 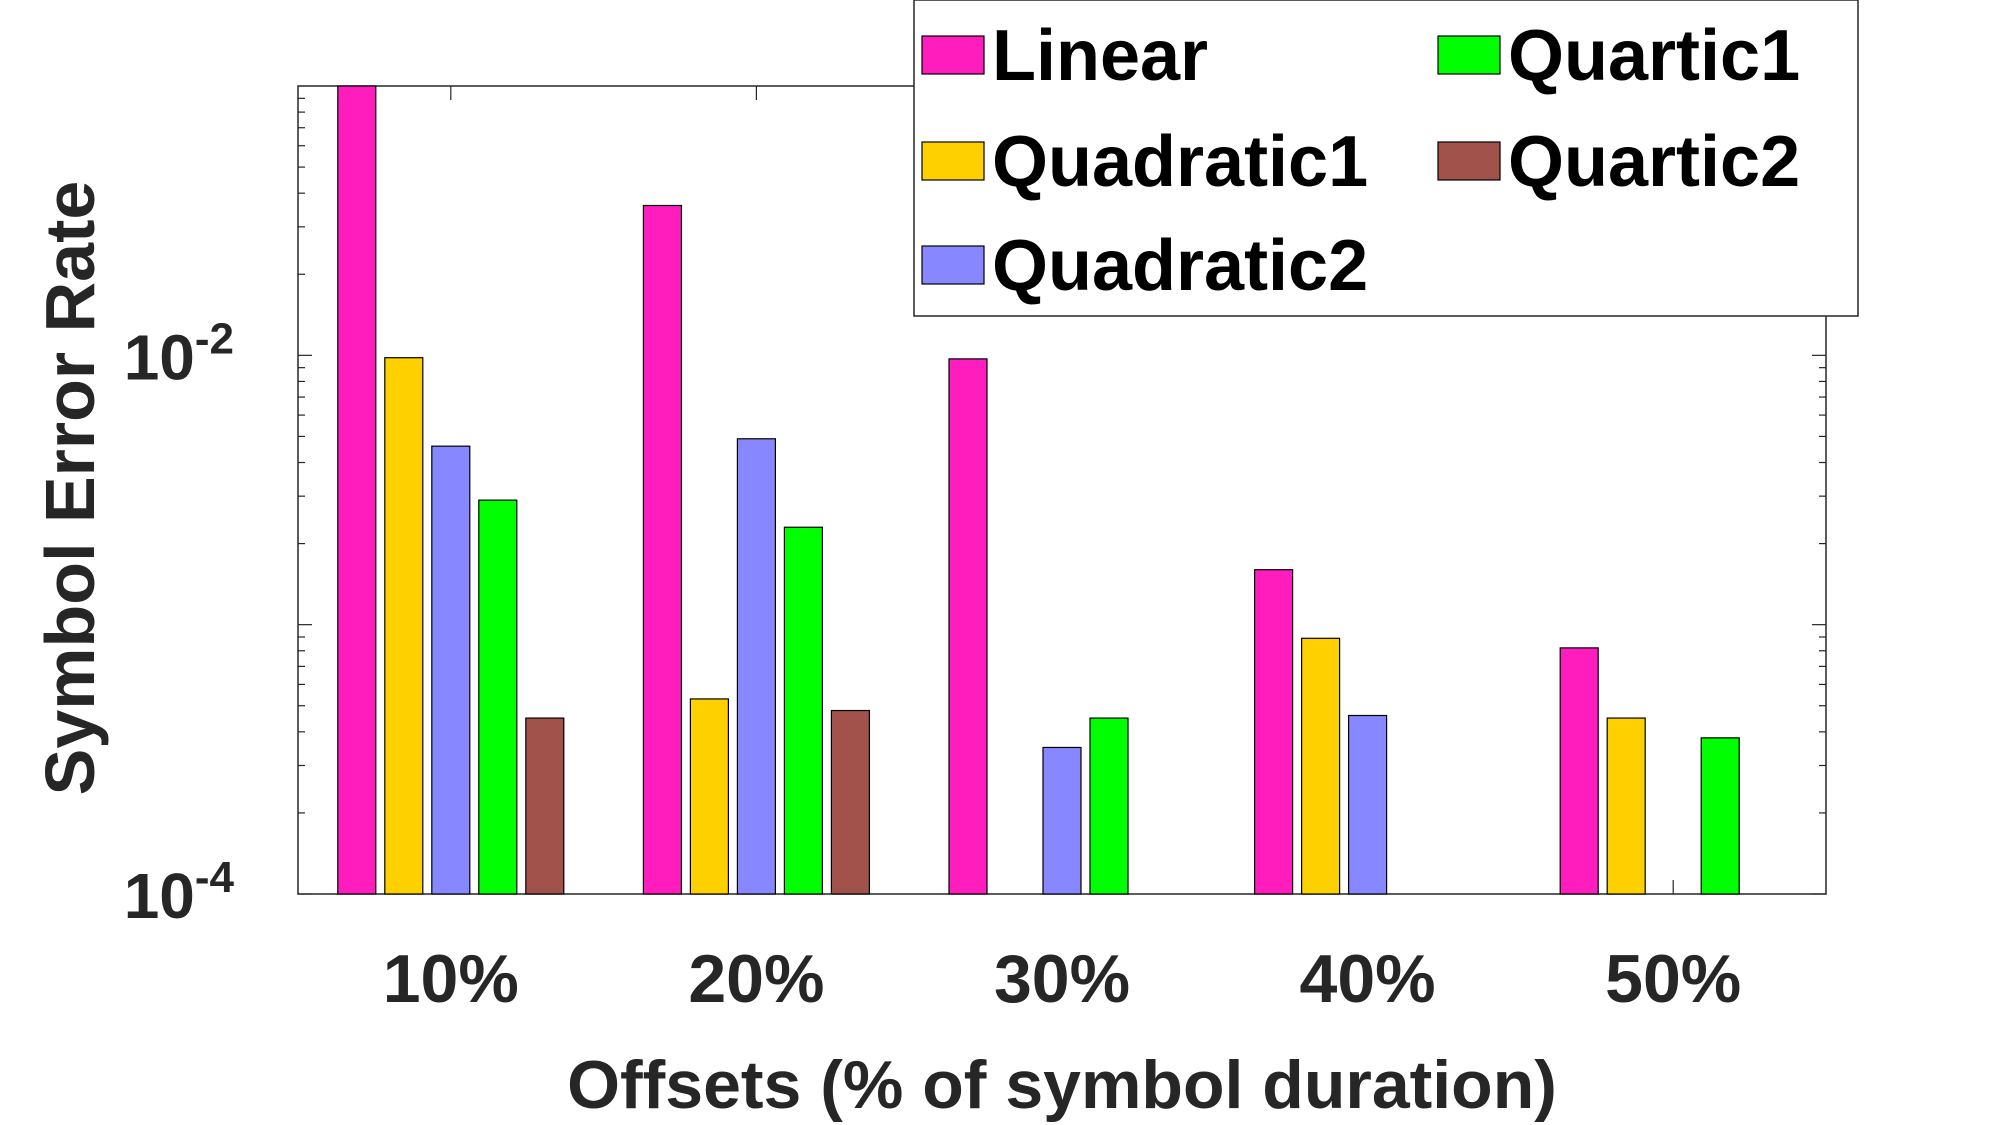 What do you see at coordinates (1469, 55) in the screenshot?
I see `legend-swatch-quartic1` at bounding box center [1469, 55].